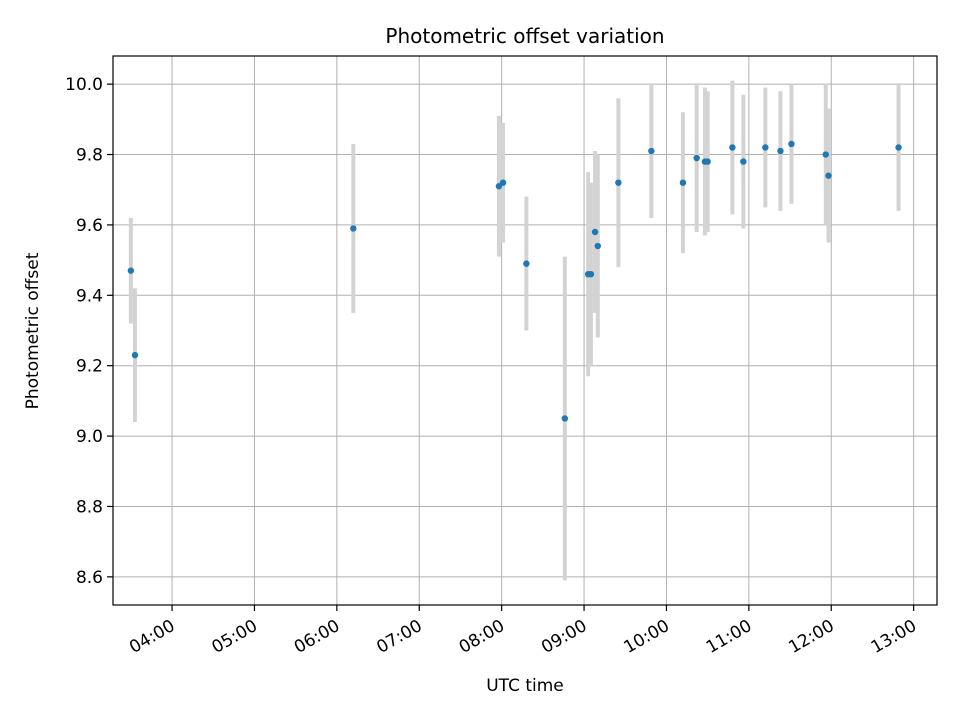 Image resolution: width=960 pixels, height=720 pixels. I want to click on y-tick-label: 8.8, so click(89, 507).